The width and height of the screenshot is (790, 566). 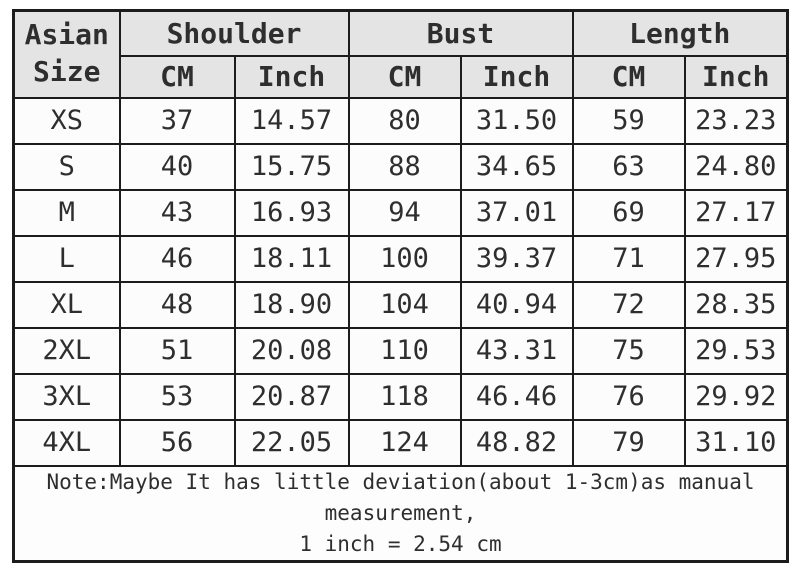 What do you see at coordinates (736, 166) in the screenshot?
I see `length-inch-cell: 24.80` at bounding box center [736, 166].